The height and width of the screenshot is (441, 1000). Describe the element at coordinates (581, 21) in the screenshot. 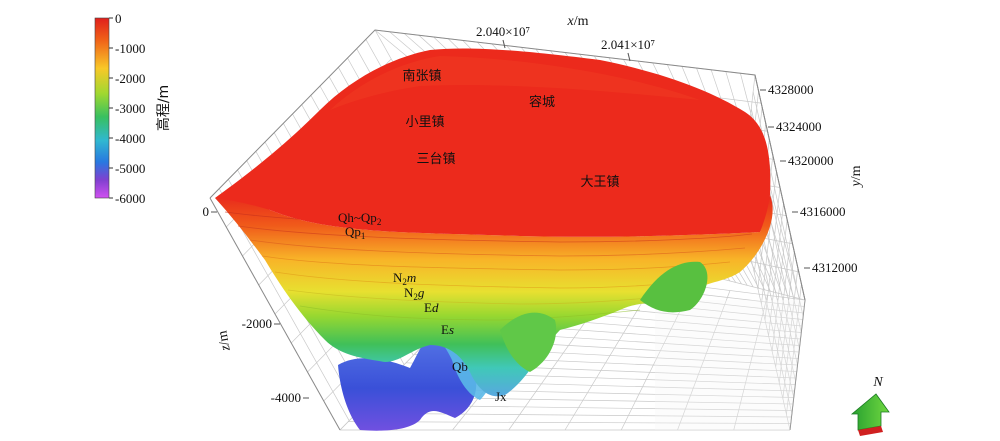

I see `x-axis-unit: /m` at that location.